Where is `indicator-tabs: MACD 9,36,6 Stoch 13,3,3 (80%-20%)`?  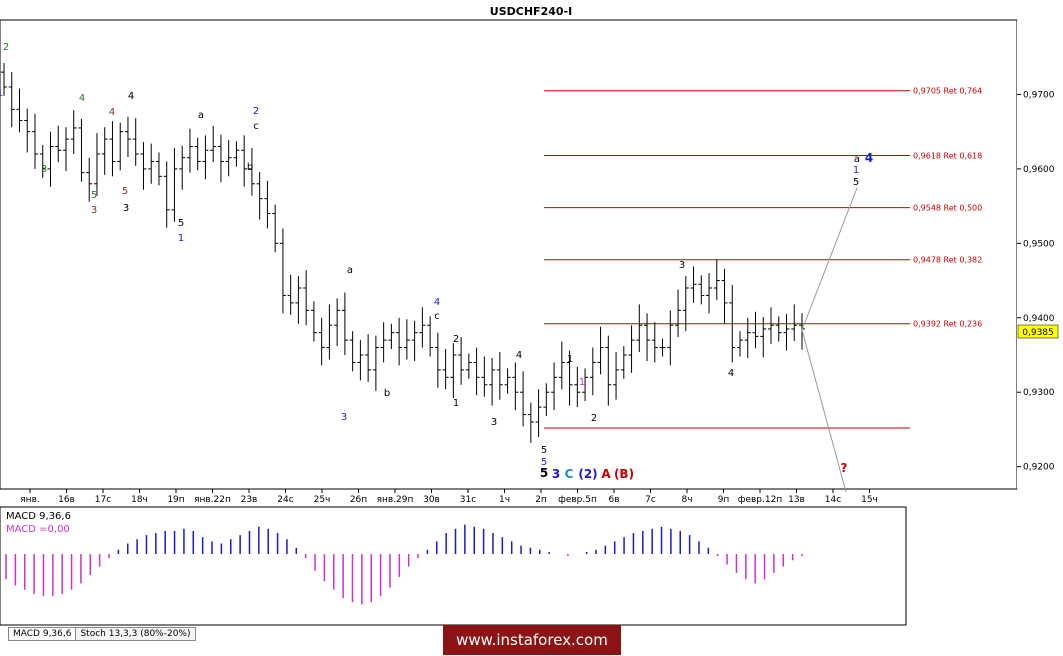
indicator-tabs: MACD 9,36,6 Stoch 13,3,3 (80%-20%) is located at coordinates (102, 634).